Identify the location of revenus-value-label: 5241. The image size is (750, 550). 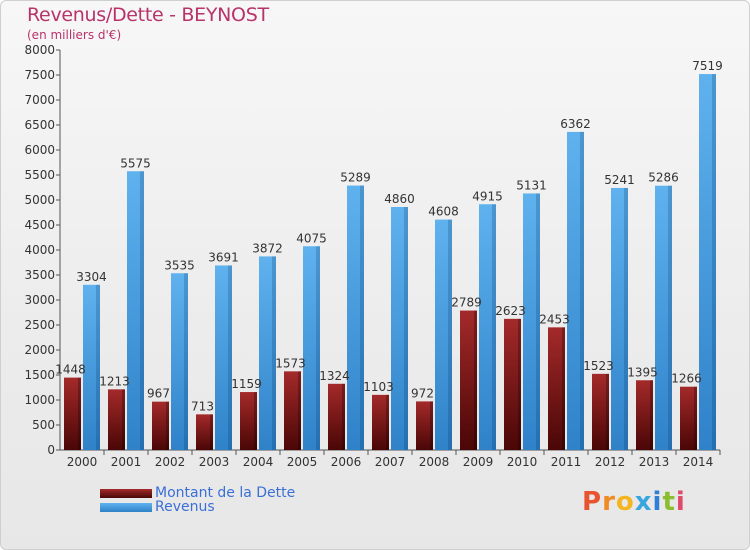
(619, 180).